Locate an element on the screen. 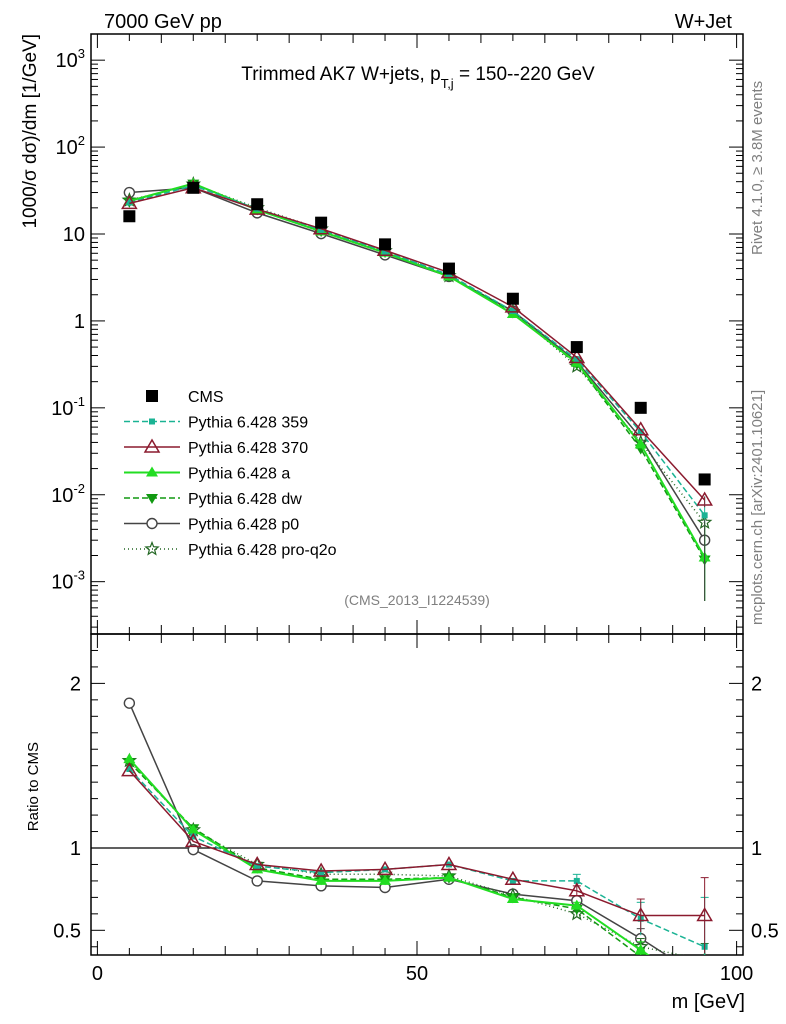 Image resolution: width=786 pixels, height=1024 pixels. legend-label-pa: Pythia 6.428 a is located at coordinates (239, 474).